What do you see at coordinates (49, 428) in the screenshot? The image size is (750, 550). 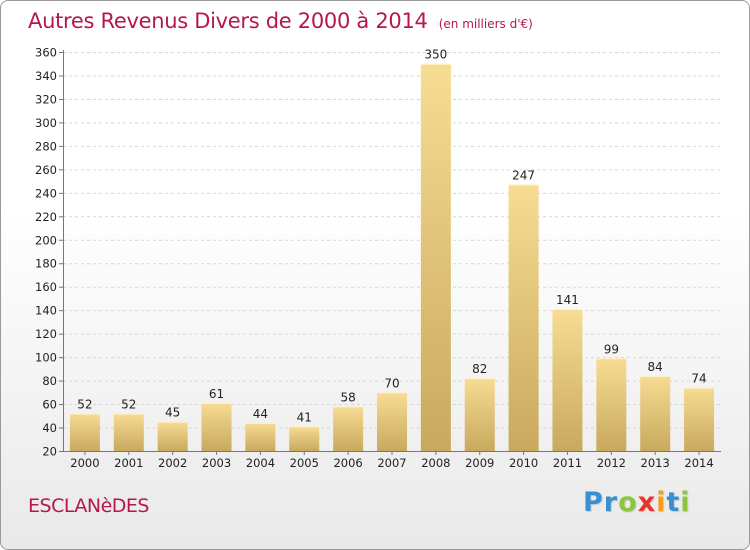 I see `y-tick-label: 40` at bounding box center [49, 428].